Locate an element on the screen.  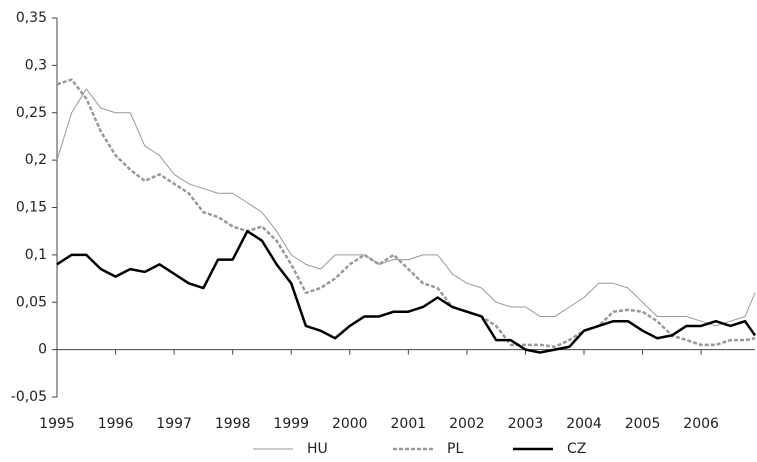
y-tick-label: 0,3 is located at coordinates (36, 65).